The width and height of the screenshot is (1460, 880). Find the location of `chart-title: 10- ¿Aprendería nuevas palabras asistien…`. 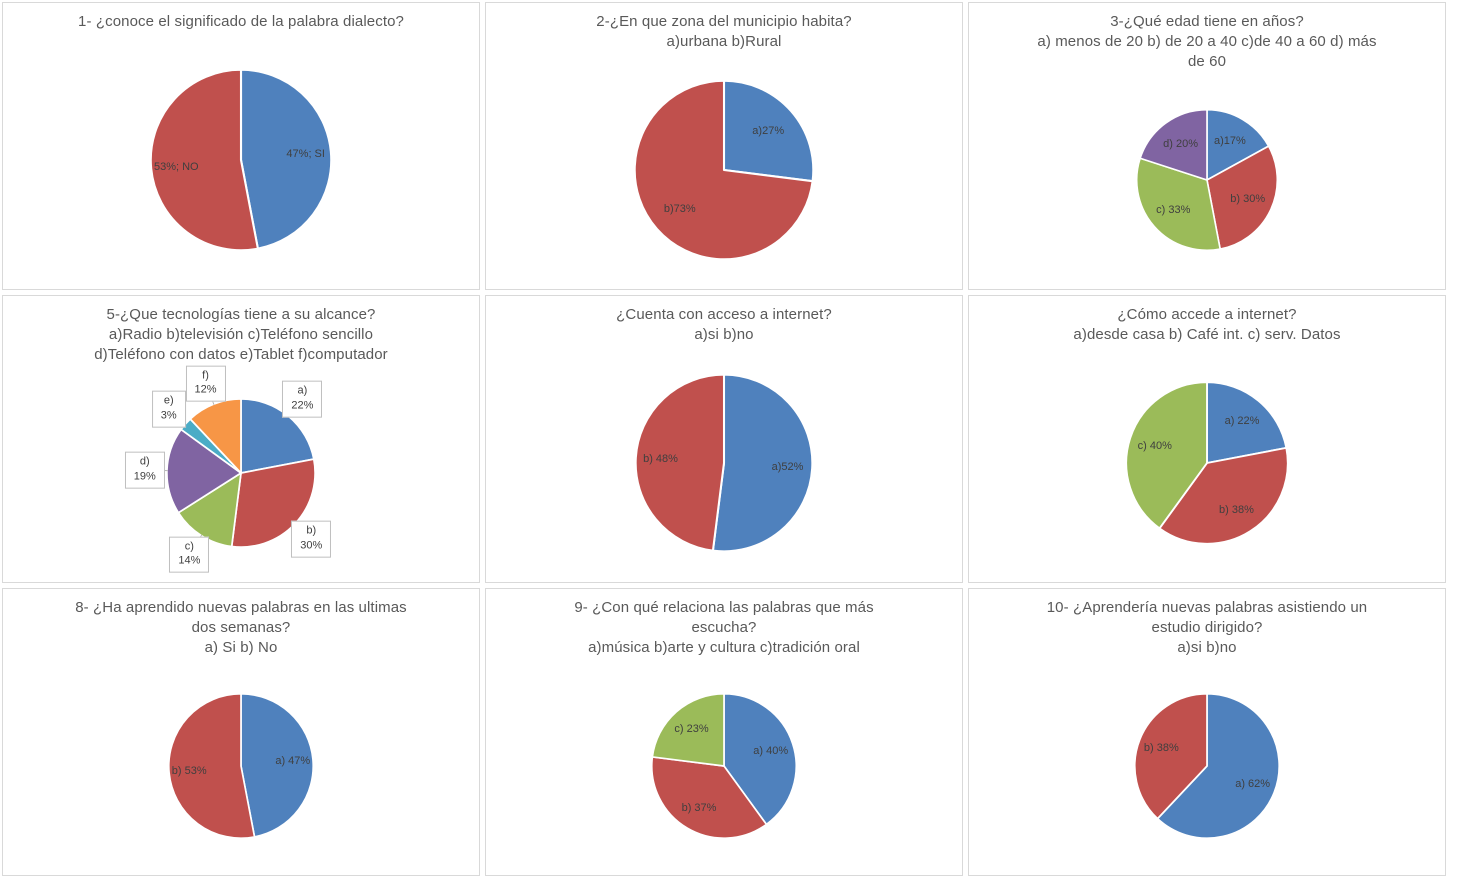

chart-title: 10- ¿Aprendería nuevas palabras asistien… is located at coordinates (1207, 627).